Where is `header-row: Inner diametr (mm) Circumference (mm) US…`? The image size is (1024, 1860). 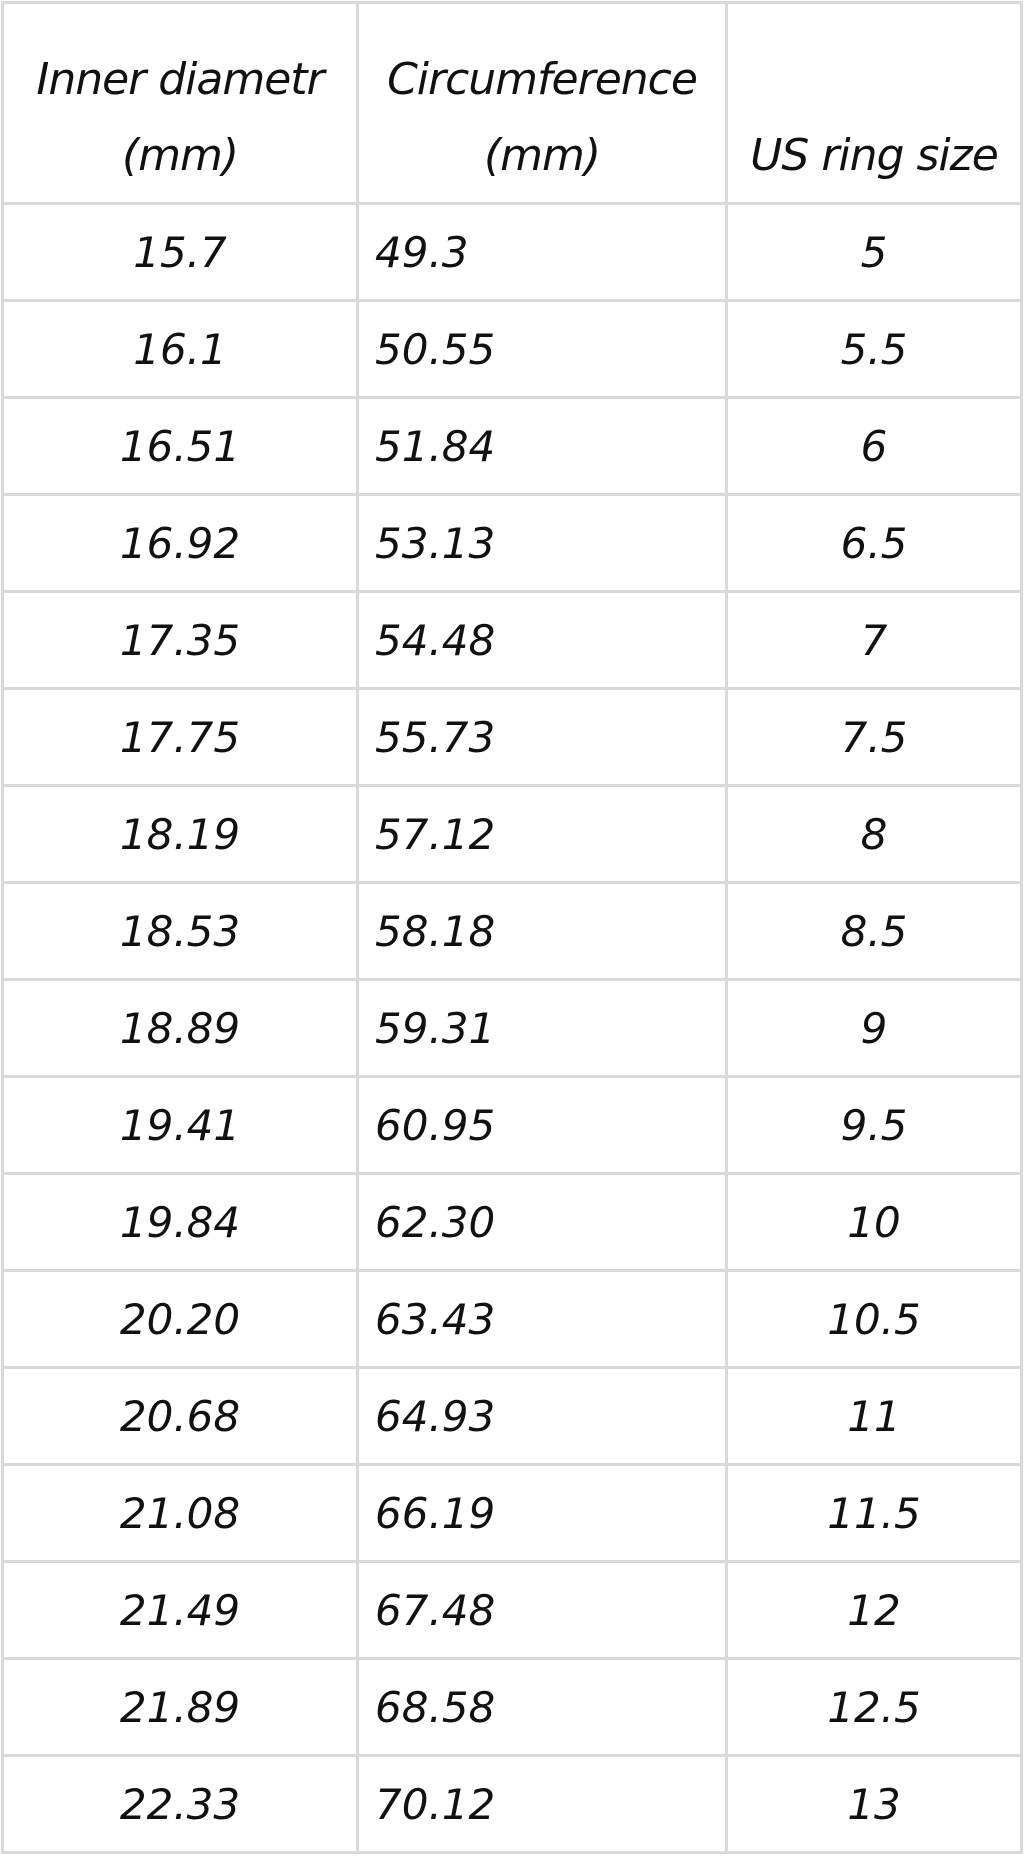 header-row: Inner diametr (mm) Circumference (mm) US… is located at coordinates (512, 103).